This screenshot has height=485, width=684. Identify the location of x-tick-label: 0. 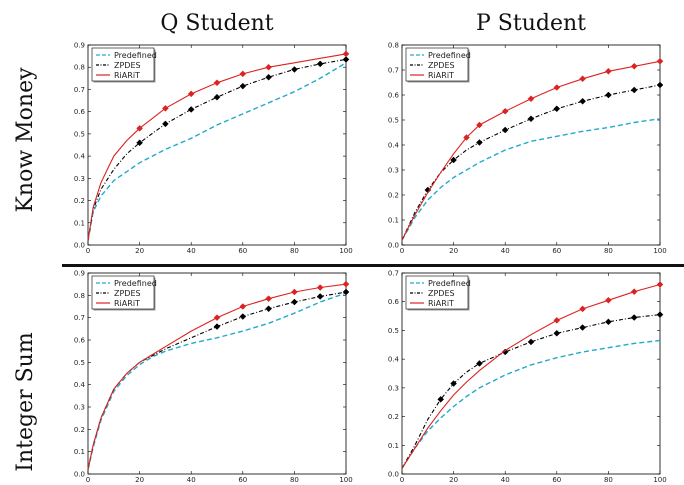
(88, 251).